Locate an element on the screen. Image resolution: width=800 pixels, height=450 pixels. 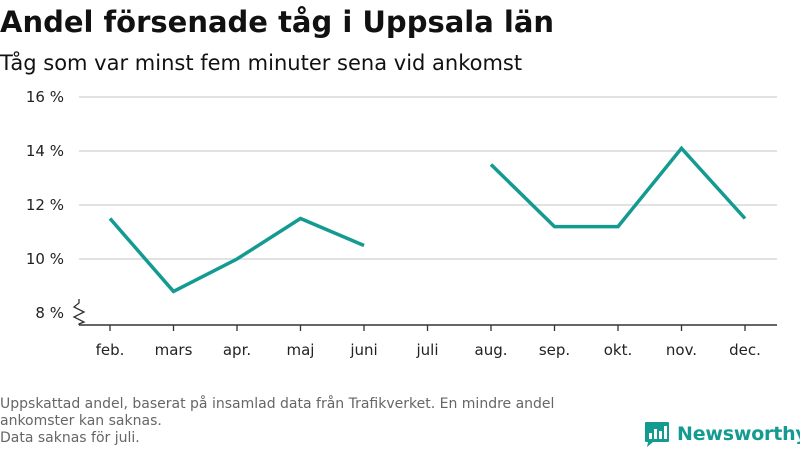
axes is located at coordinates (424, 315).